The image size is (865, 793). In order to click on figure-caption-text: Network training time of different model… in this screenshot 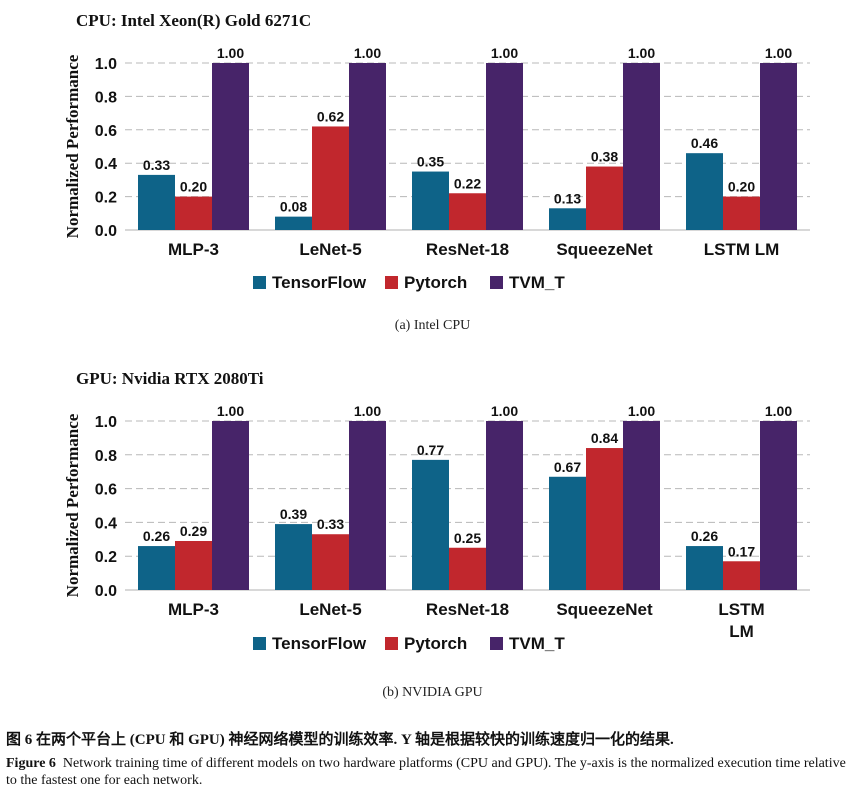, I will do `click(426, 772)`.